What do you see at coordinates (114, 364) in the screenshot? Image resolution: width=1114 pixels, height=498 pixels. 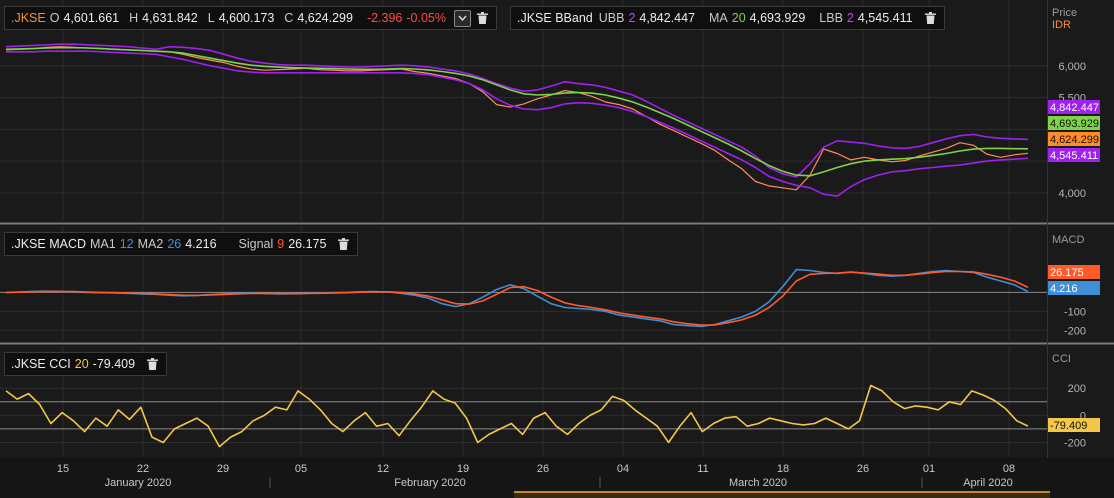 I see `cci-value: -79.409` at bounding box center [114, 364].